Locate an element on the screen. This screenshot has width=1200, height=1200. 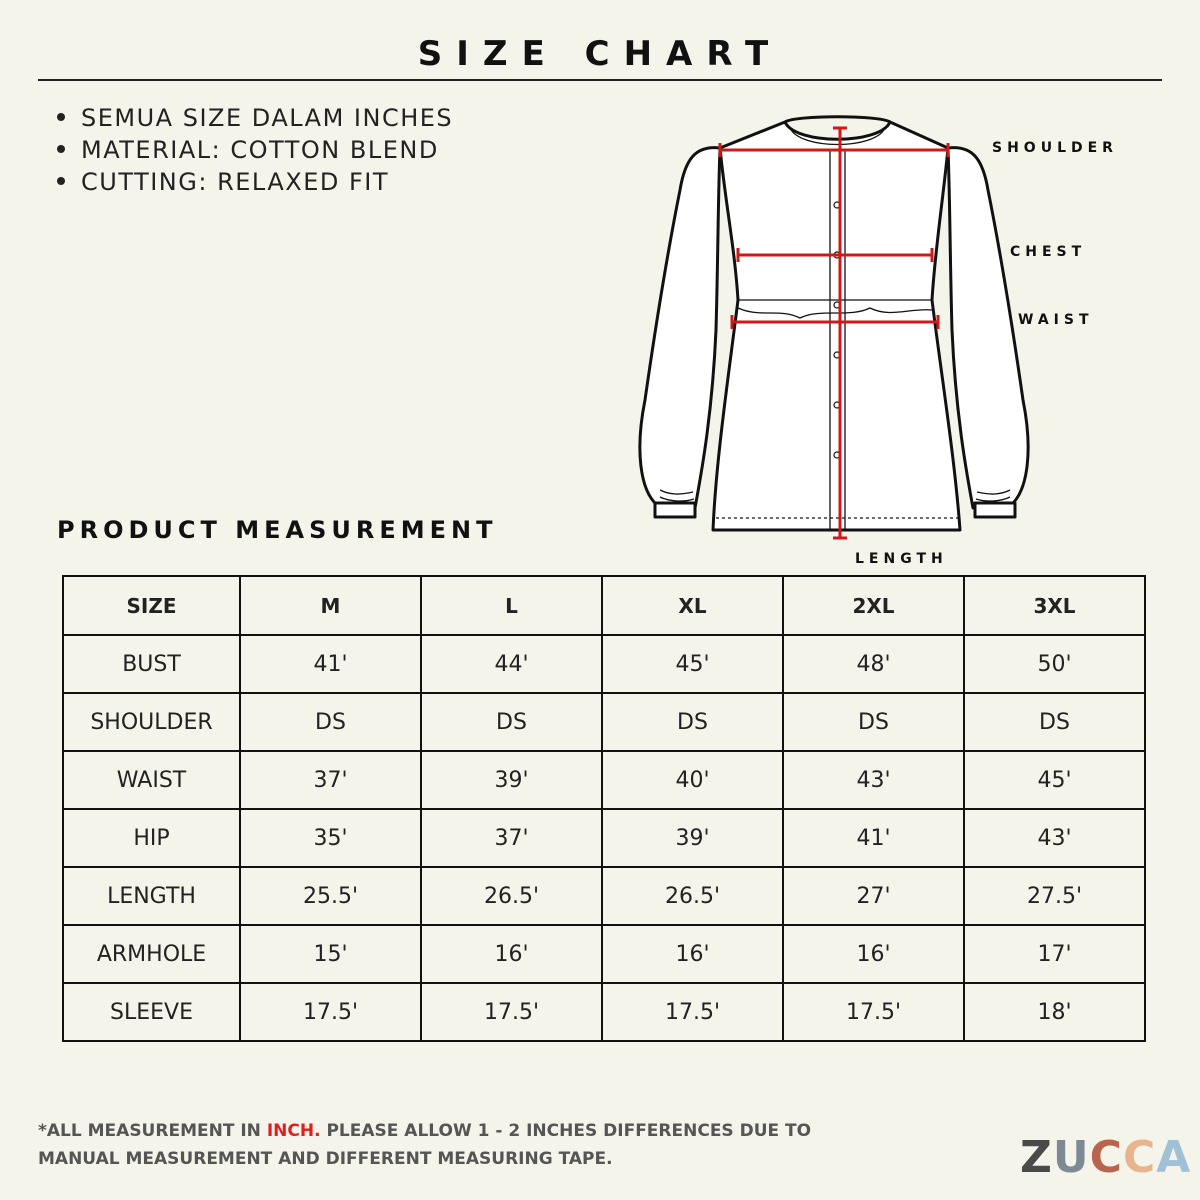
row-label: SHOULDER is located at coordinates (151, 722).